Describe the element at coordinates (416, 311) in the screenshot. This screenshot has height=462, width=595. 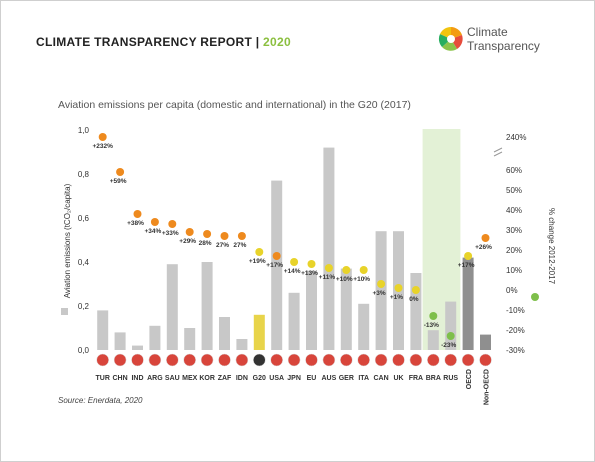
I see `bar-fra` at that location.